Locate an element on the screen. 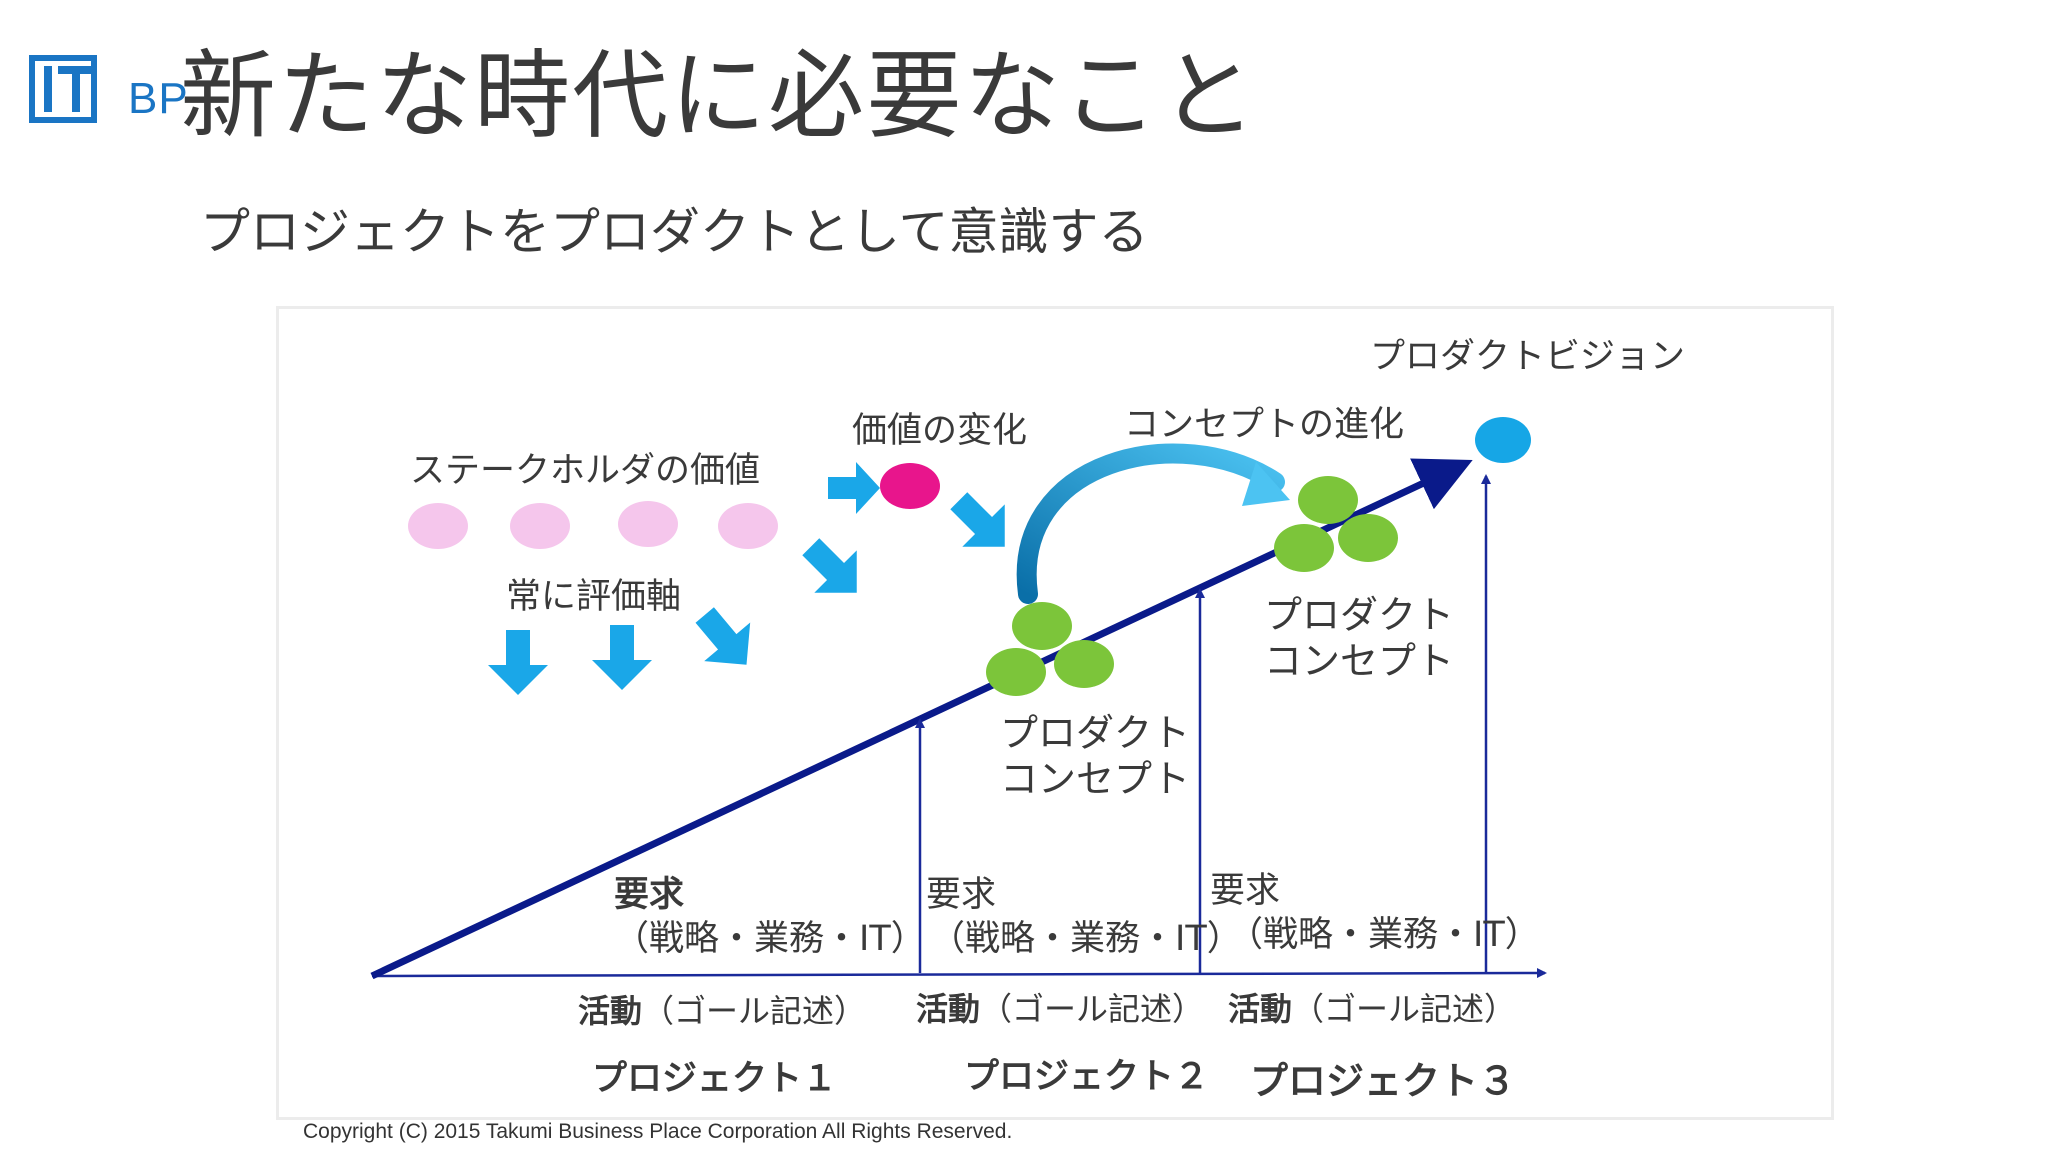 This screenshot has height=1152, width=2048. project-label-1: プロジェクト１ is located at coordinates (715, 1079).